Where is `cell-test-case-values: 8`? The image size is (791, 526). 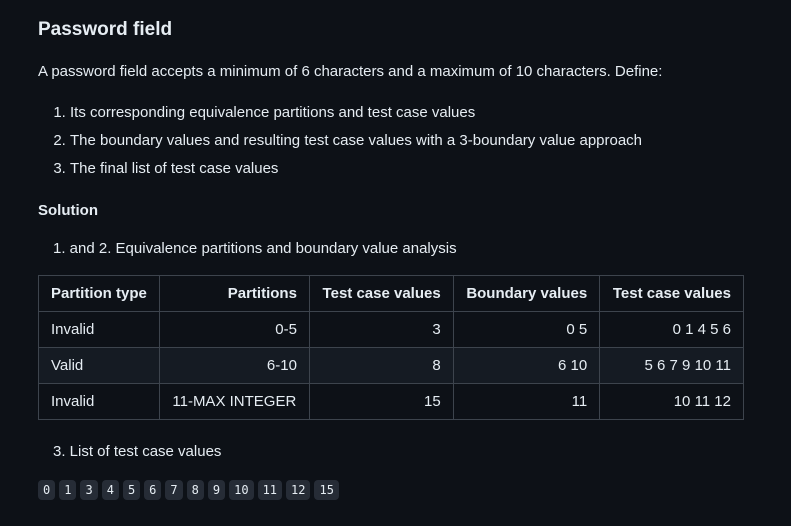 cell-test-case-values: 8 is located at coordinates (381, 365).